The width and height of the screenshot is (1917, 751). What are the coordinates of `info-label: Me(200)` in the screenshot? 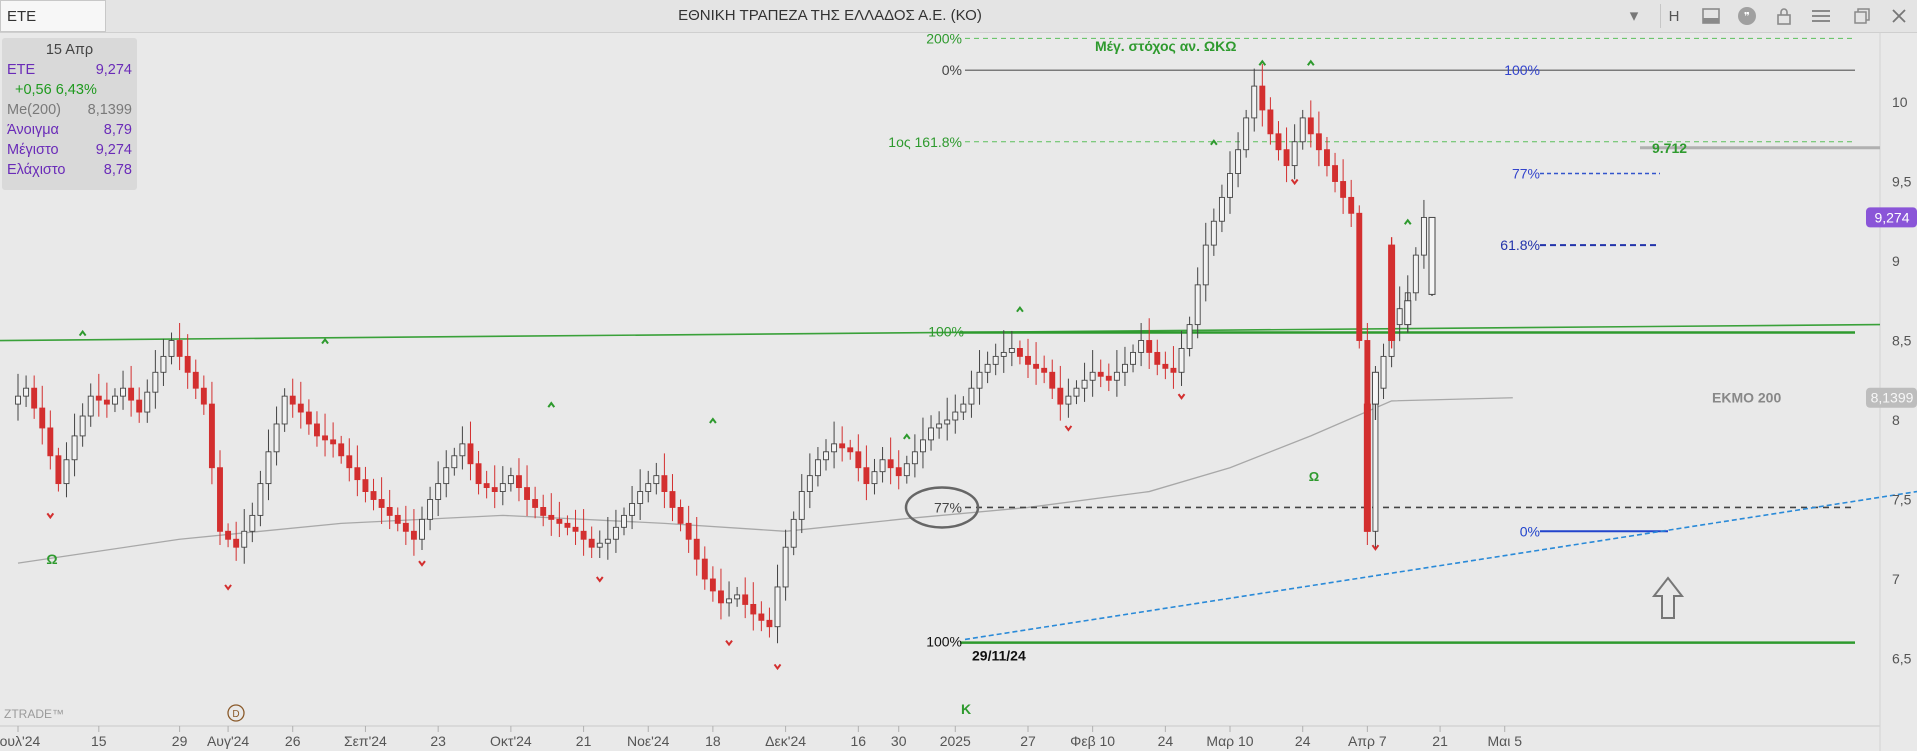 It's located at (34, 110).